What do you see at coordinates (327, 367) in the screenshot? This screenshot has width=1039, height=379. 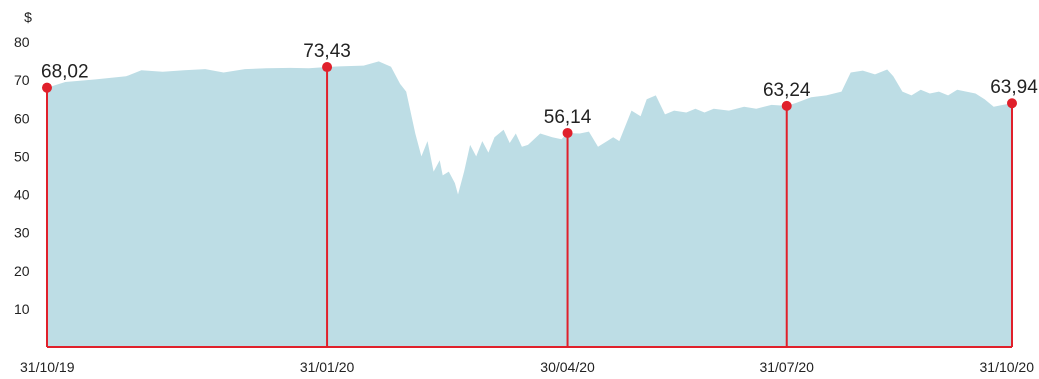 I see `x-tick-label: 31/01/20` at bounding box center [327, 367].